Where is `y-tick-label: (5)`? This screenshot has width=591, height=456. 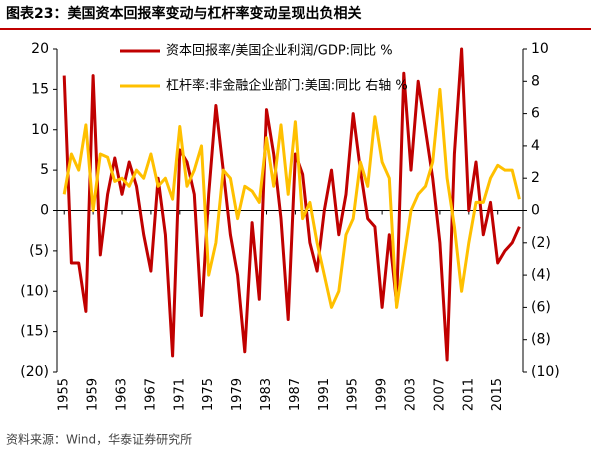 y-tick-label: (5) is located at coordinates (39, 251).